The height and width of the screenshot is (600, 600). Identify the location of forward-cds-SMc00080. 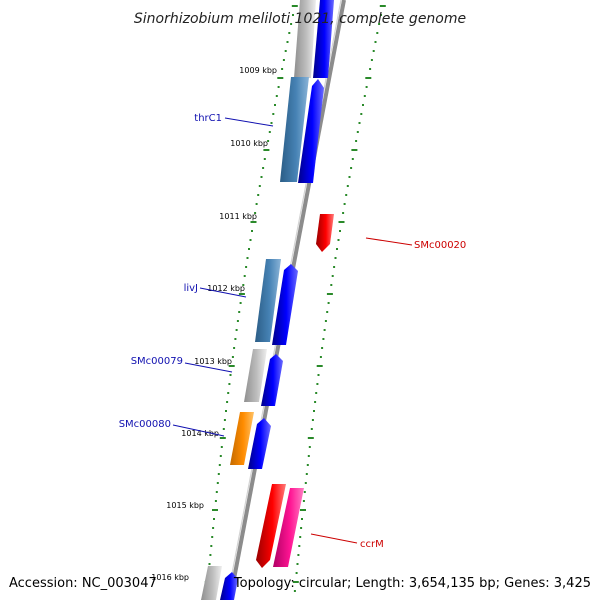
(259, 443).